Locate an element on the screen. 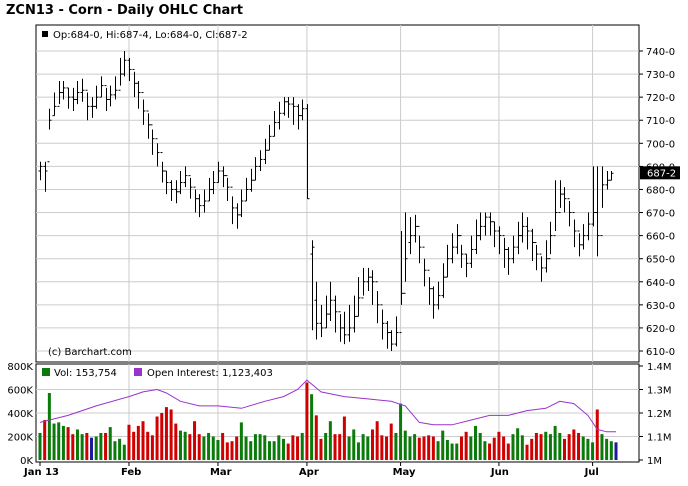  ohlc-legend-text: Op:684-0, Hi:687-4, Lo:684-0, Cl:687-2 is located at coordinates (150, 35).